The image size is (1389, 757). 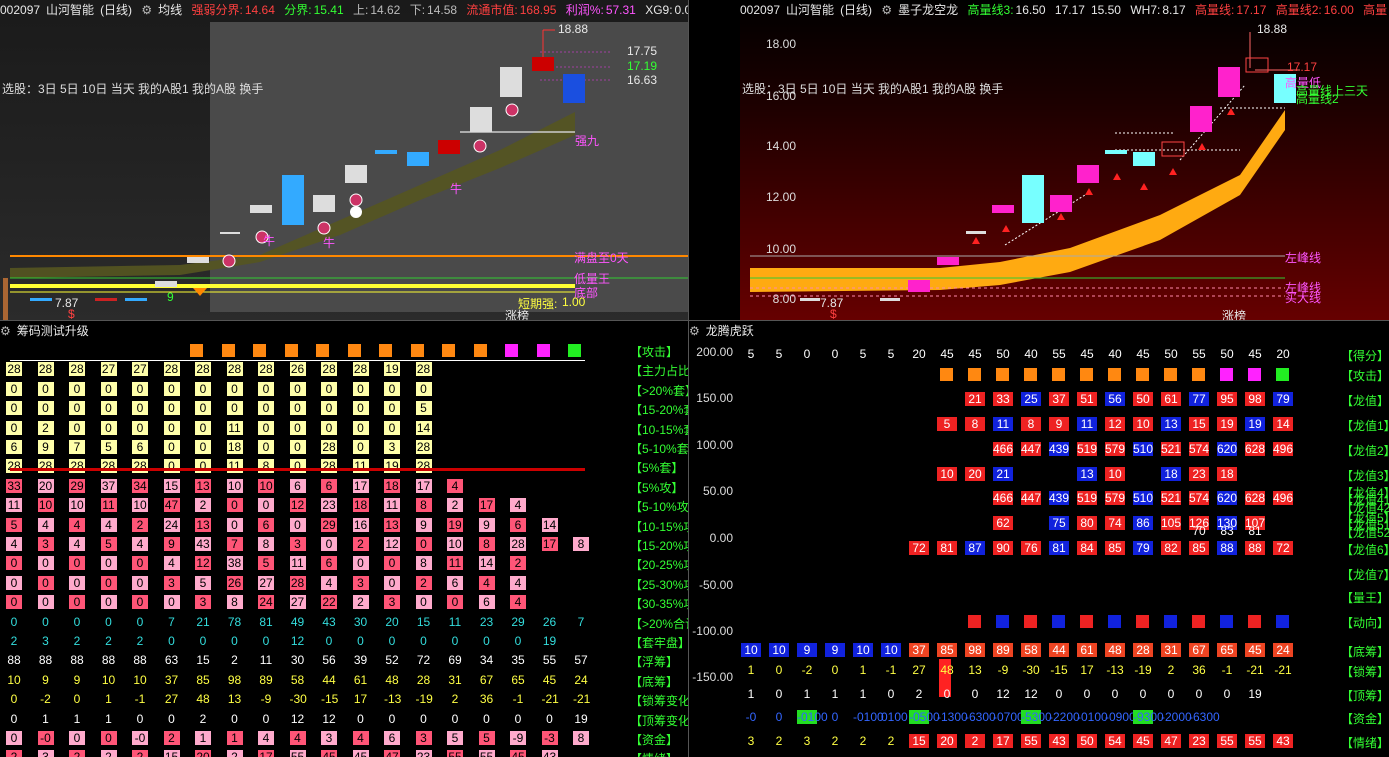 I want to click on zijin-cell: -6300, so click(x=980, y=717).